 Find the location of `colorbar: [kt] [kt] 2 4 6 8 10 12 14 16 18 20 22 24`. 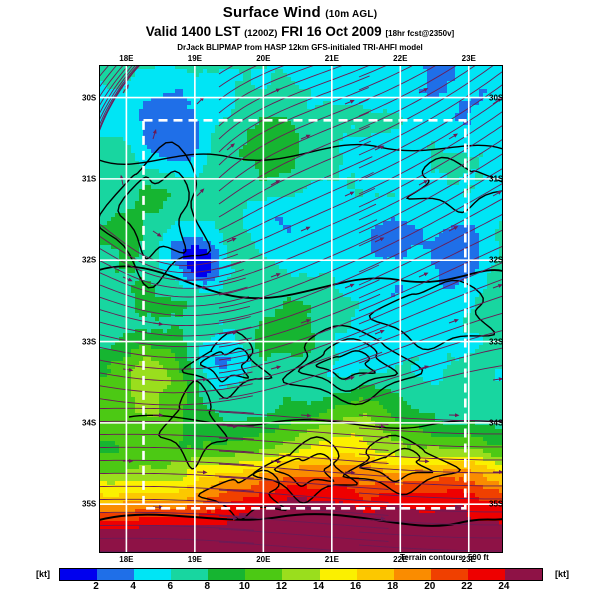

colorbar: [kt] [kt] 2 4 6 8 10 12 14 16 18 20 22 24 is located at coordinates (300, 581).